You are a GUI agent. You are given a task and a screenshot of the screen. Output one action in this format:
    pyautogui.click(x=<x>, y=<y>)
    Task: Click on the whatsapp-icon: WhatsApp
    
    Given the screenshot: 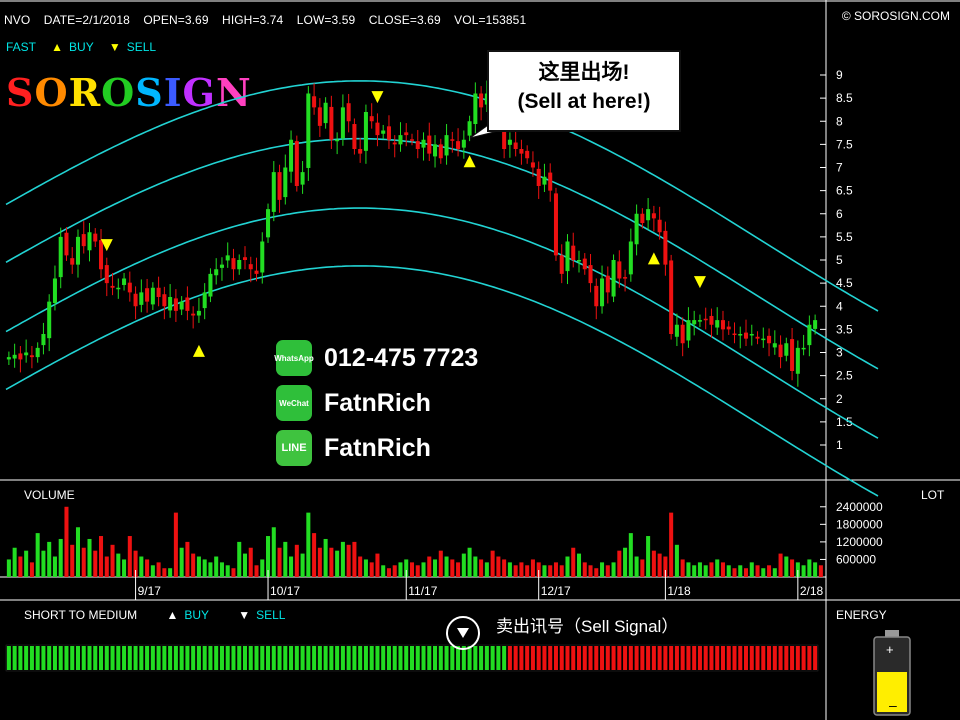 What is the action you would take?
    pyautogui.click(x=294, y=358)
    